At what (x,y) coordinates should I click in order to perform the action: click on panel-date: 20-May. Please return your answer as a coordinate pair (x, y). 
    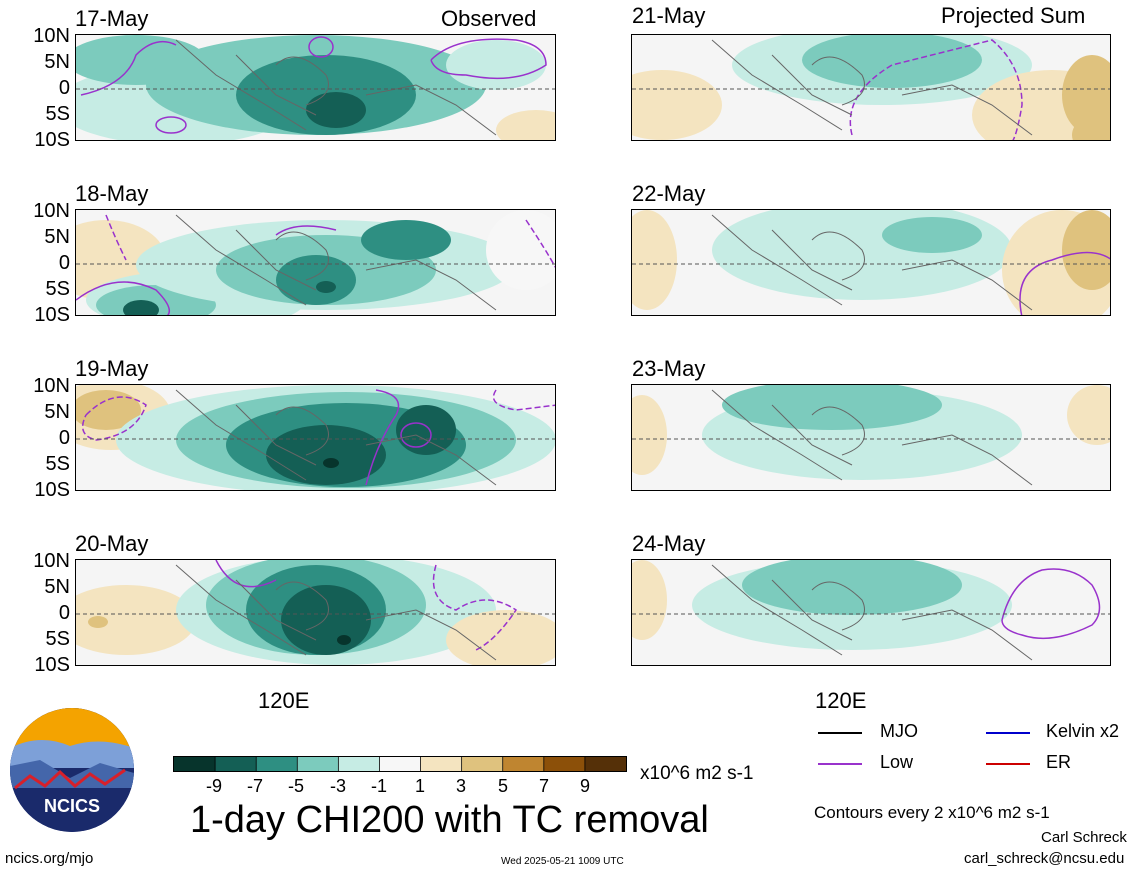
    Looking at the image, I should click on (112, 543).